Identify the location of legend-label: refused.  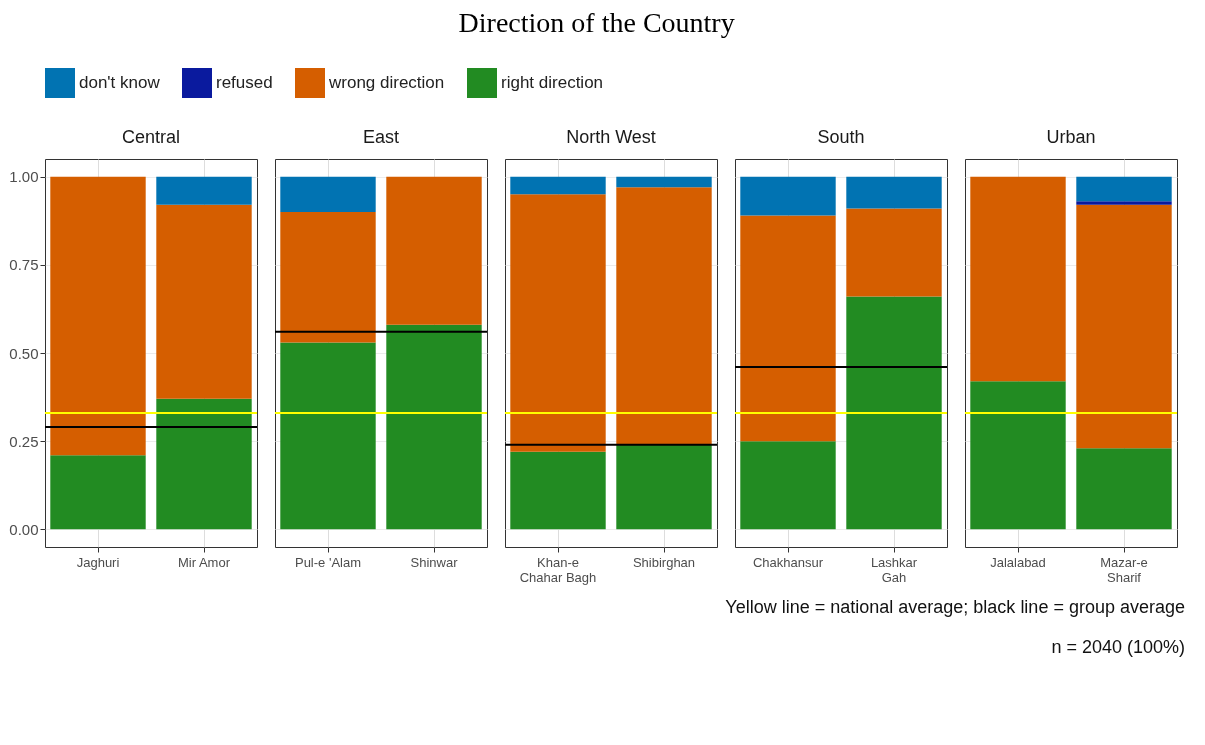
(244, 82).